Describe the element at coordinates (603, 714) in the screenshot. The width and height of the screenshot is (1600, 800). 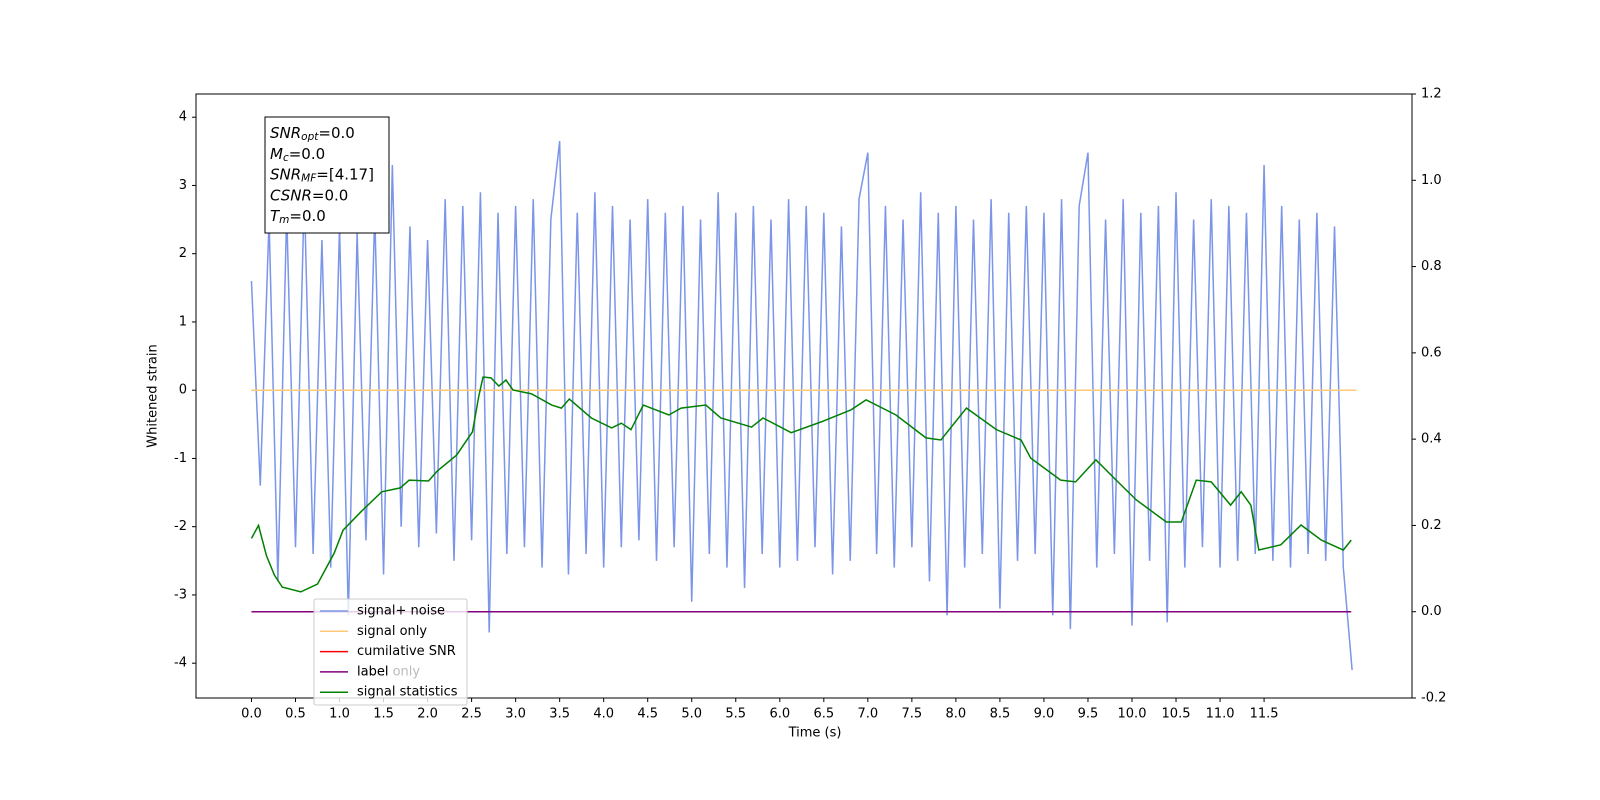
I see `x-tick-label: 4.0` at that location.